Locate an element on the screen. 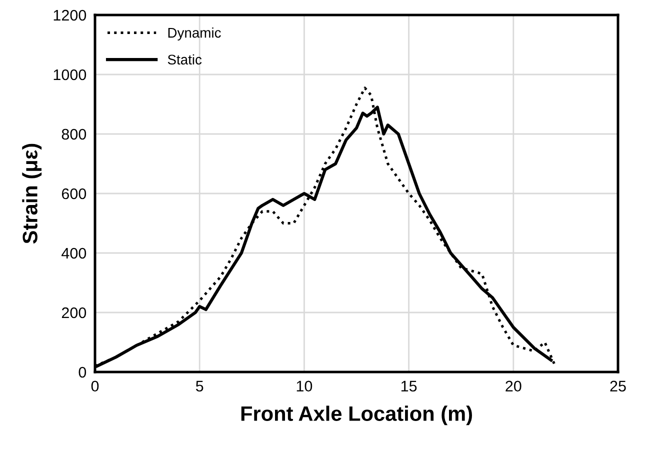  x-tick-label: 15 is located at coordinates (409, 386).